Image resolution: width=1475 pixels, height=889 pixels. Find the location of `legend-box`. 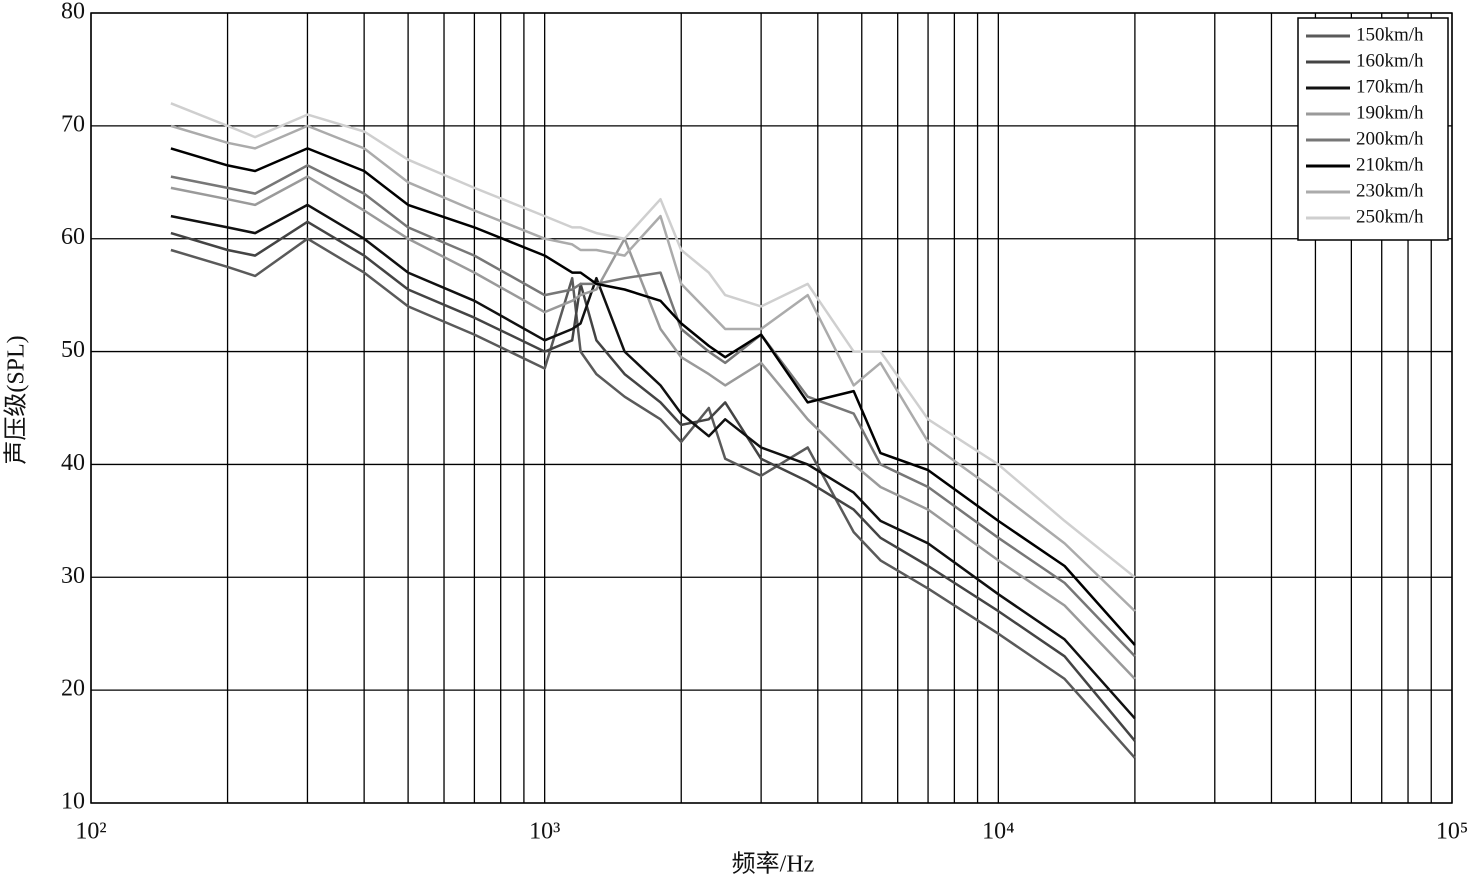

legend-box is located at coordinates (1373, 129).